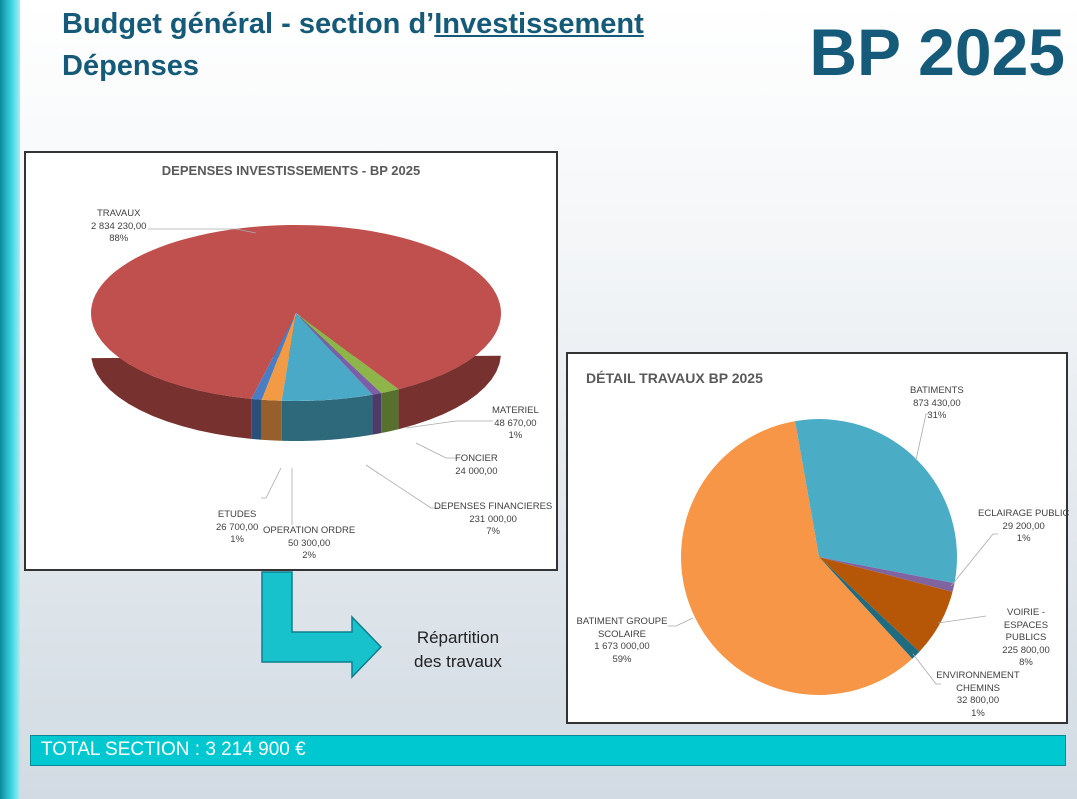 This screenshot has height=799, width=1077. Describe the element at coordinates (869, 608) in the screenshot. I see `pie-slice-environnement-chemins` at that location.